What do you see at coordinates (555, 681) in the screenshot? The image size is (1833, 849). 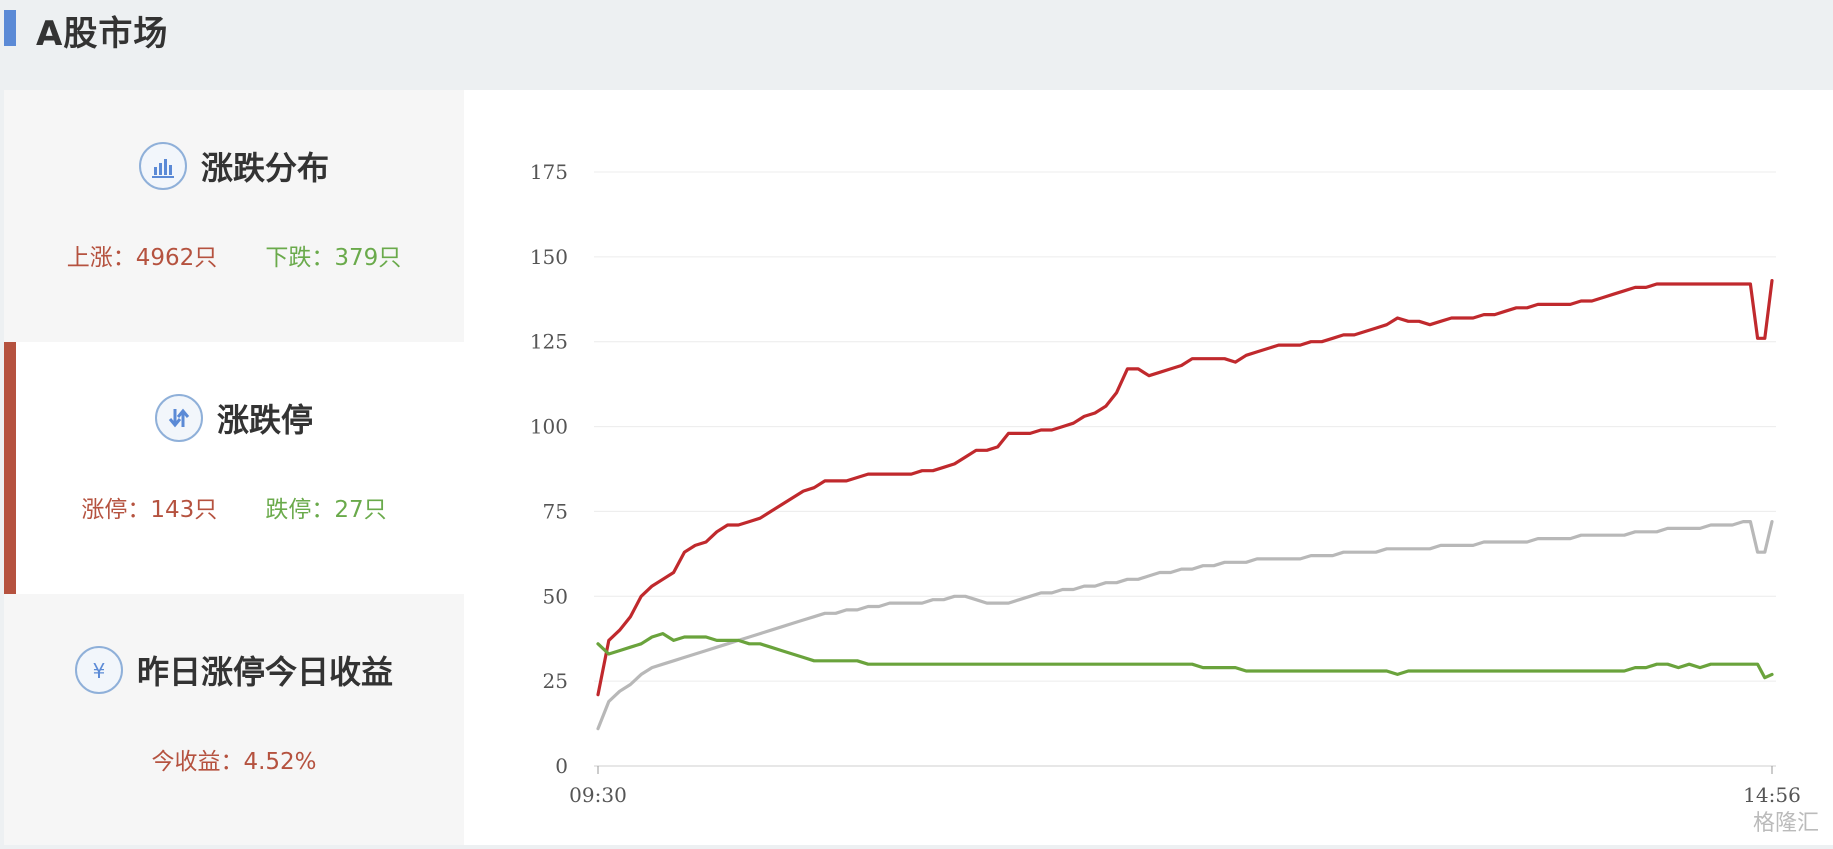 I see `y-tick-label: 25` at bounding box center [555, 681].